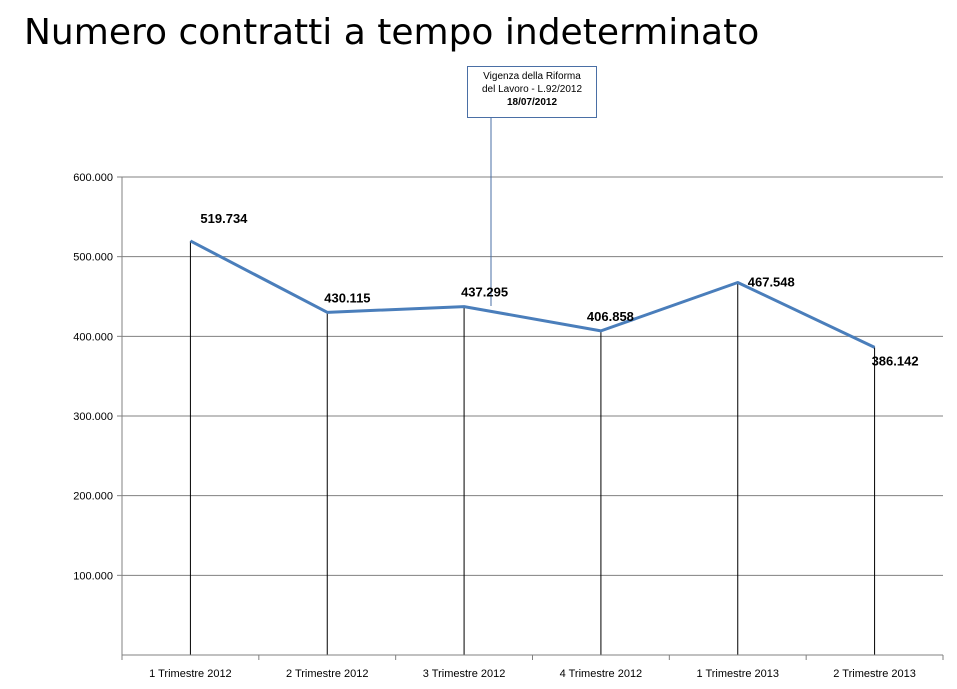  I want to click on y-tick-label: 300.000, so click(93, 417).